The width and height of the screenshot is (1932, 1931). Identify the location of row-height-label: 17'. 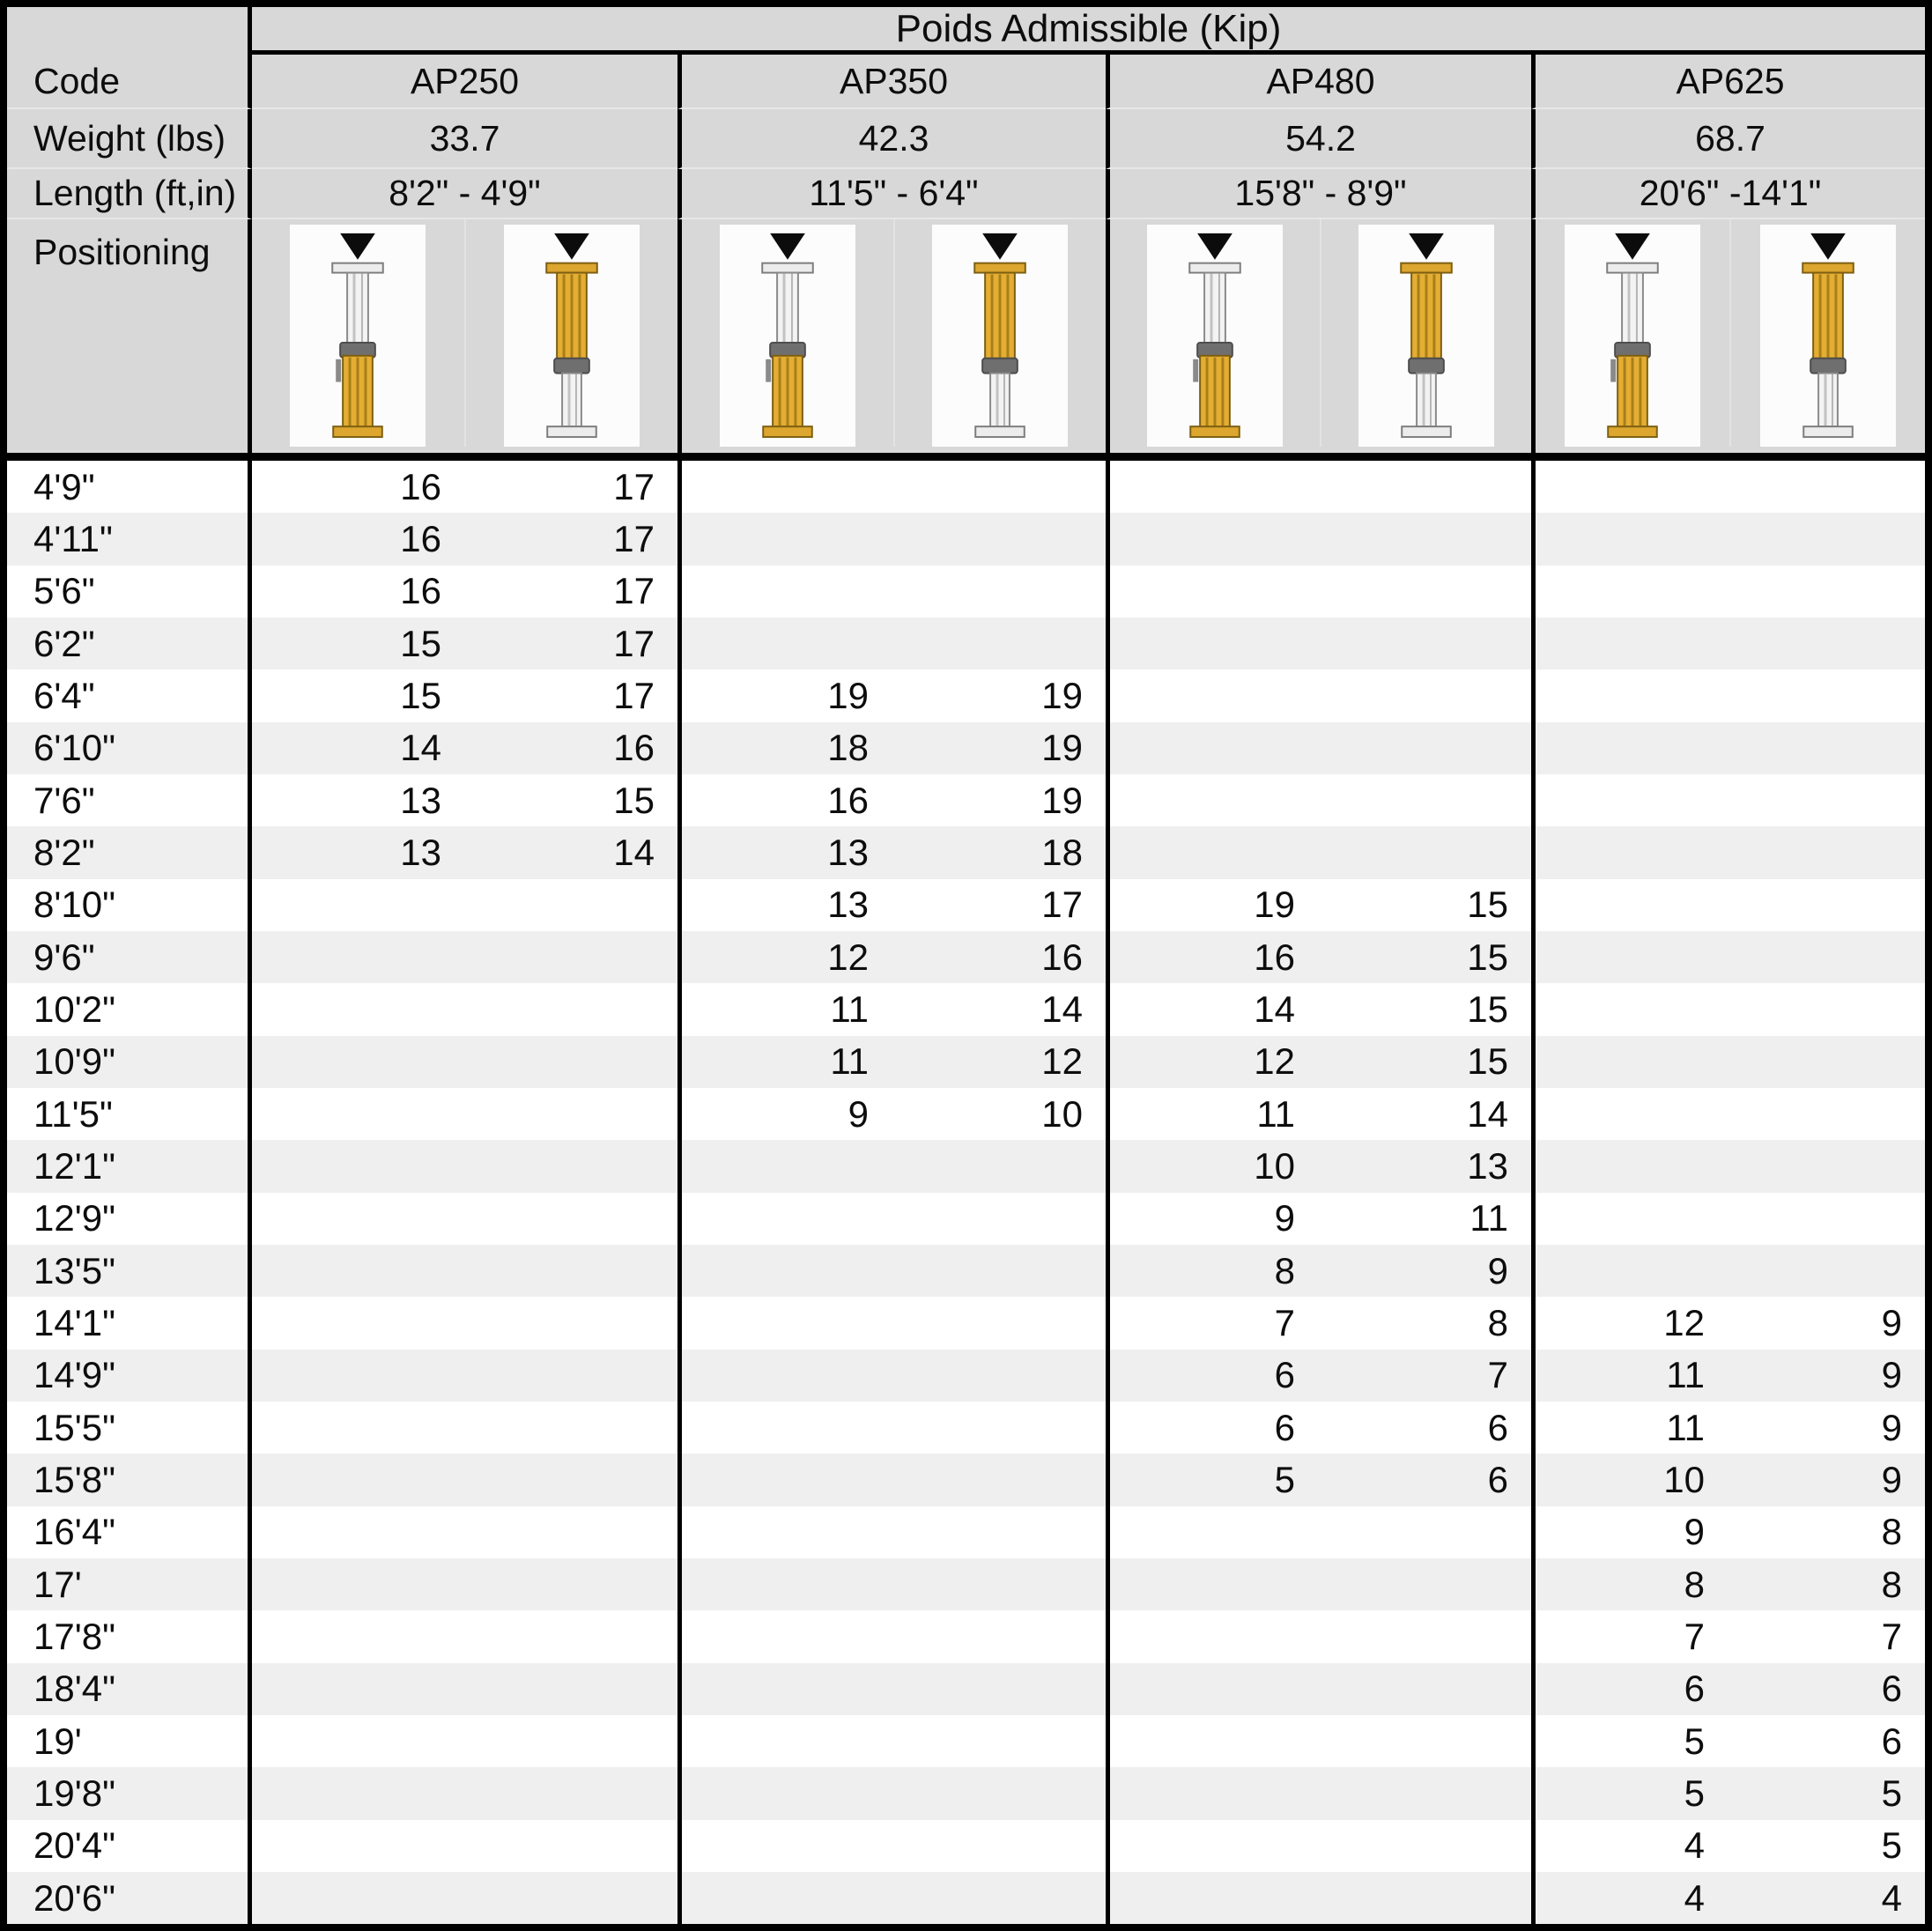
(129, 1584).